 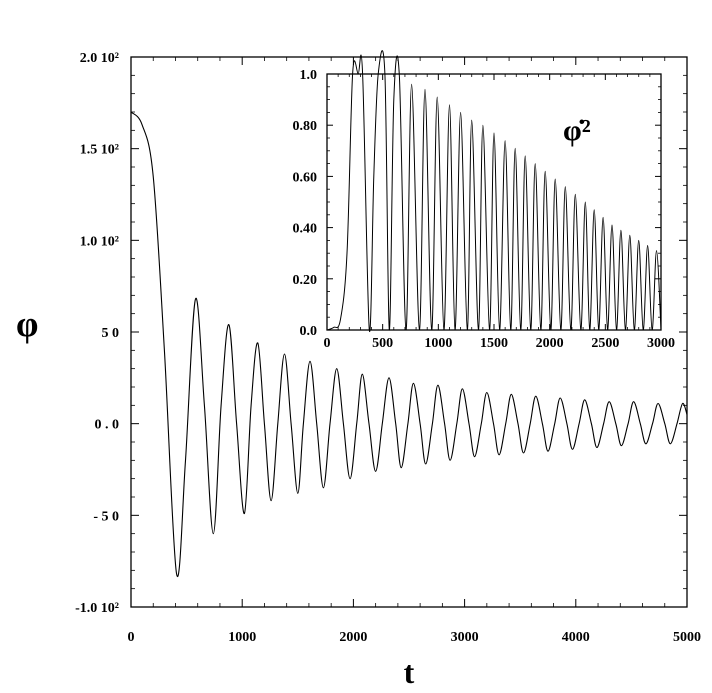 I want to click on inset-y-tick-labels: 1.0 0.80 0.60 0.40 0.20 0.0, so click(x=305, y=203).